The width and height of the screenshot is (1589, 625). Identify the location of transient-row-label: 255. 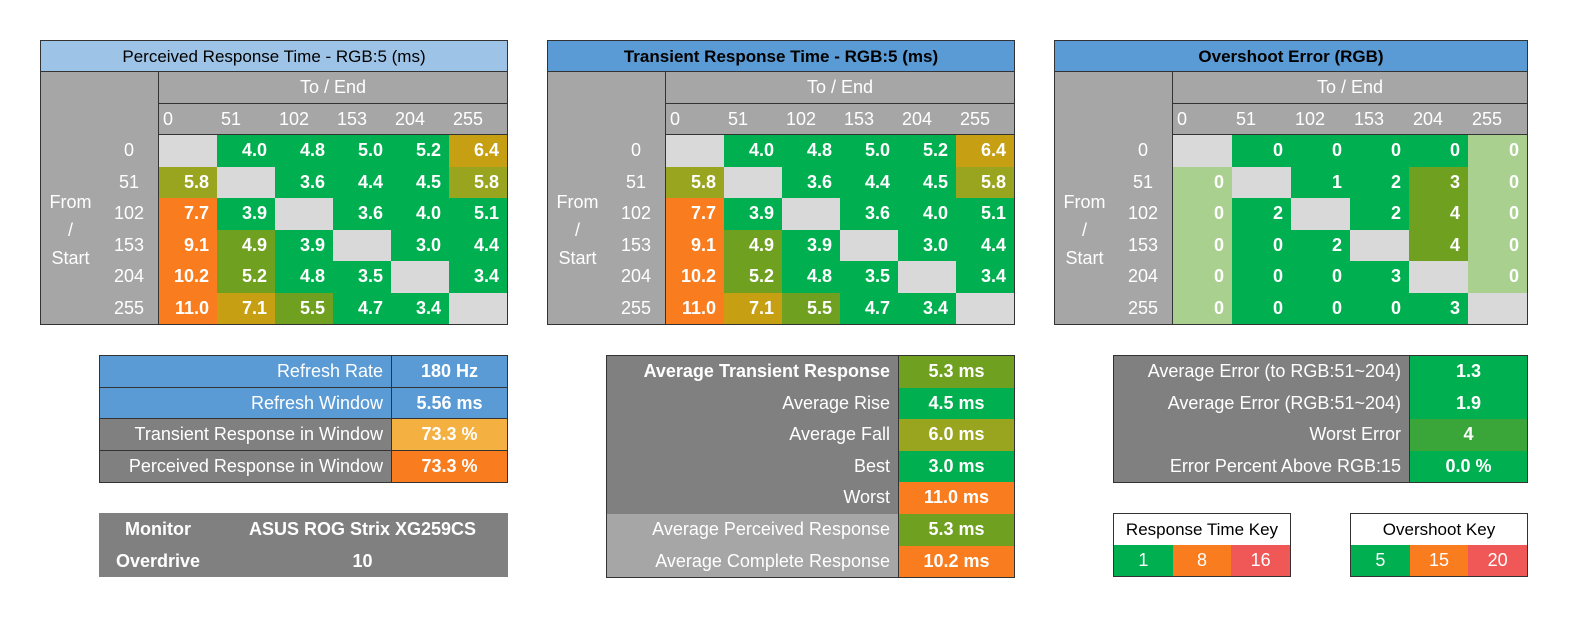
(636, 308).